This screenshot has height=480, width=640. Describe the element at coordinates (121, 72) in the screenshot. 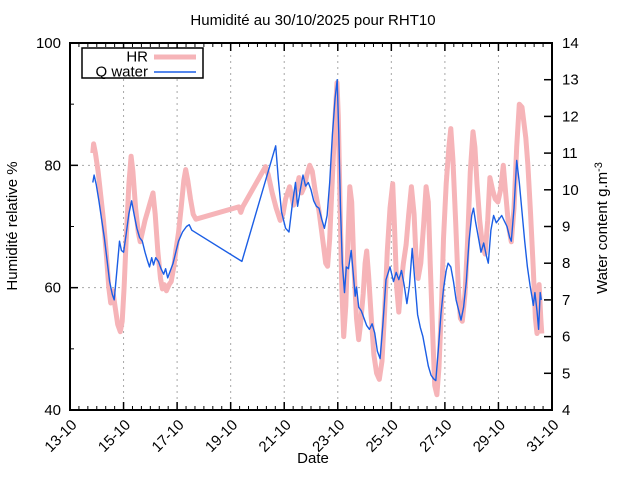

I see `legend-label-q-water: Q water` at that location.